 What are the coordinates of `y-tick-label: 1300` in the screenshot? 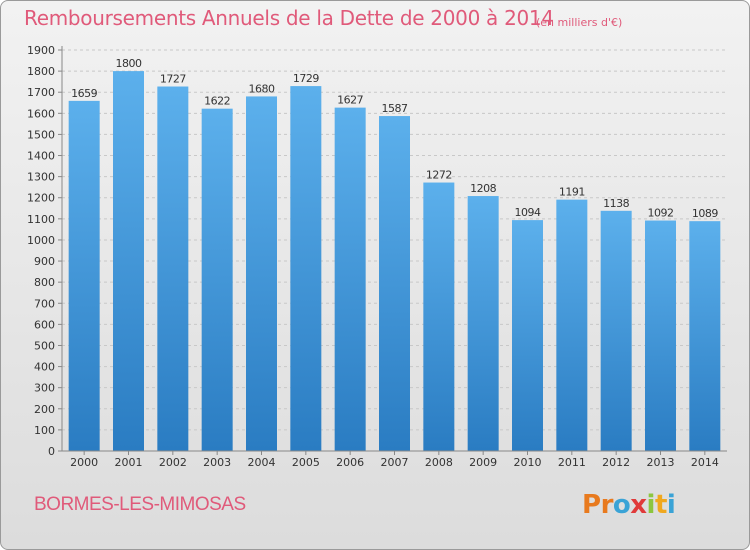 It's located at (41, 177).